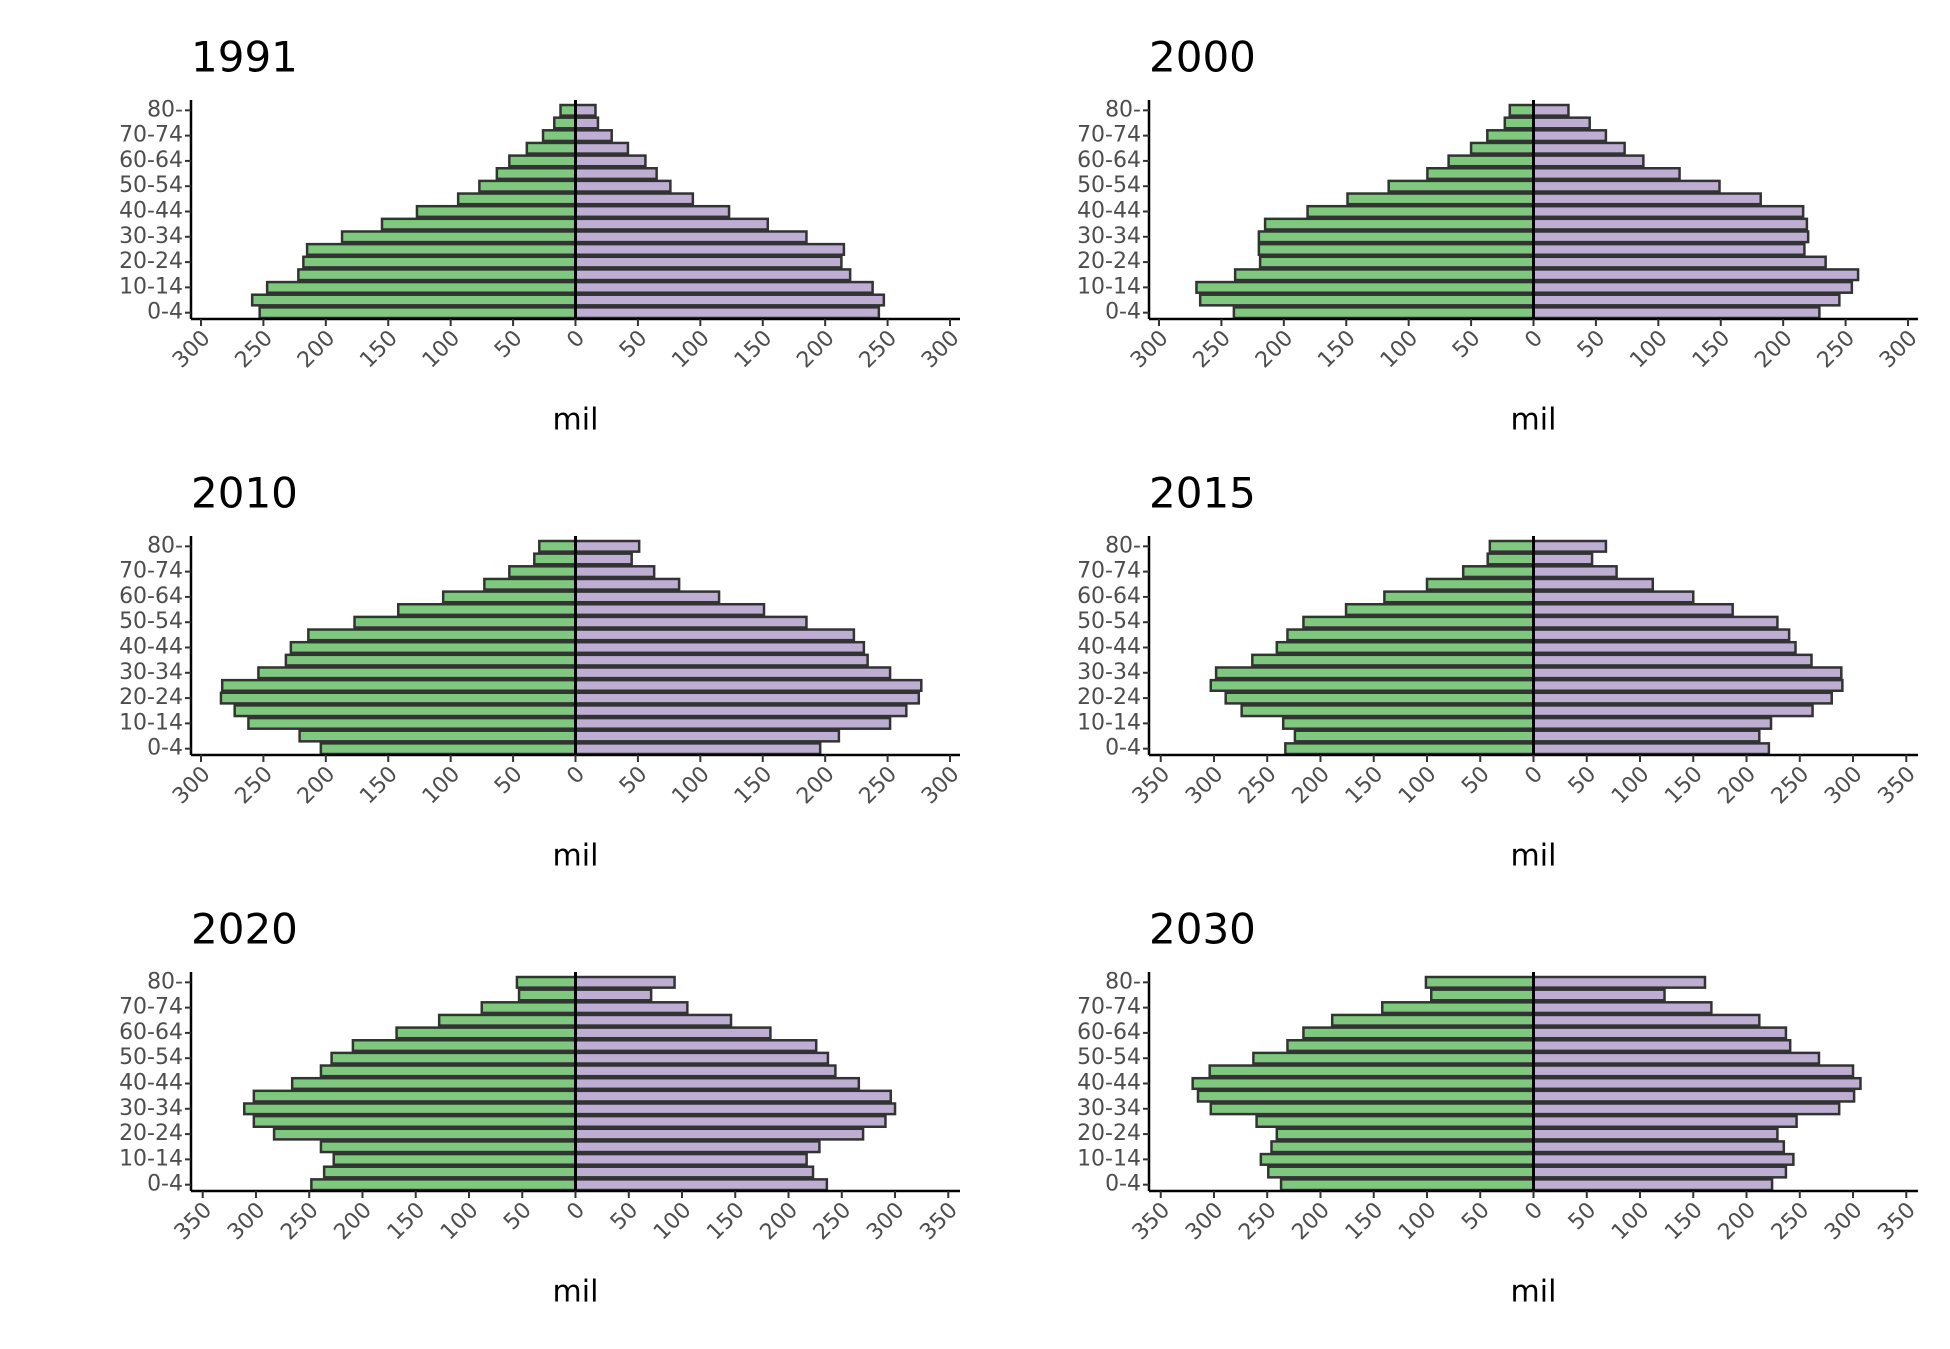 The width and height of the screenshot is (1950, 1349). Describe the element at coordinates (1534, 856) in the screenshot. I see `x-axis-label: mil` at that location.